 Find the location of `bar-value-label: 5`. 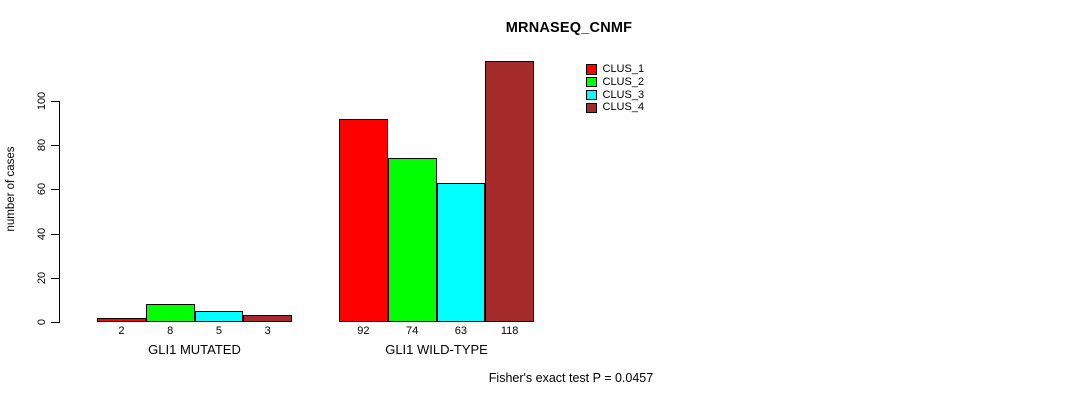

bar-value-label: 5 is located at coordinates (218, 331).